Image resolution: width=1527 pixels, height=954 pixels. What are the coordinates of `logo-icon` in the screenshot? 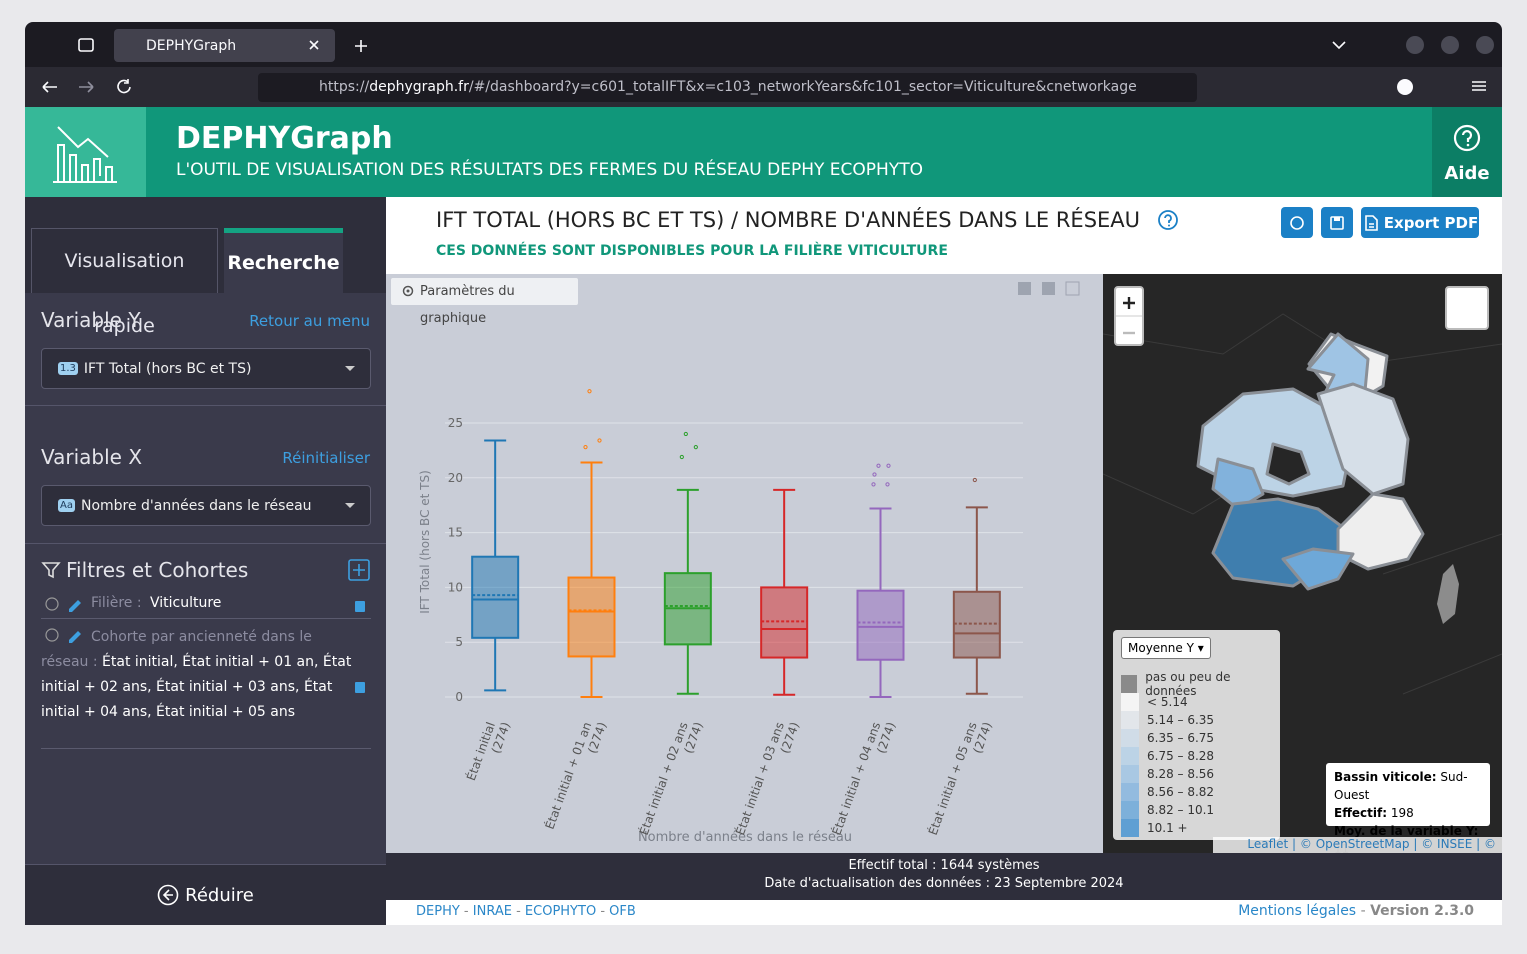 It's located at (85, 154).